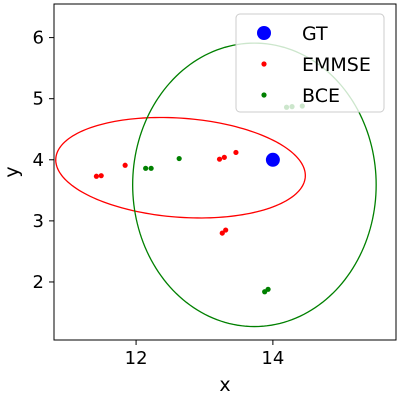 The height and width of the screenshot is (400, 400). I want to click on legend-label-emmse: EMMSE, so click(336, 65).